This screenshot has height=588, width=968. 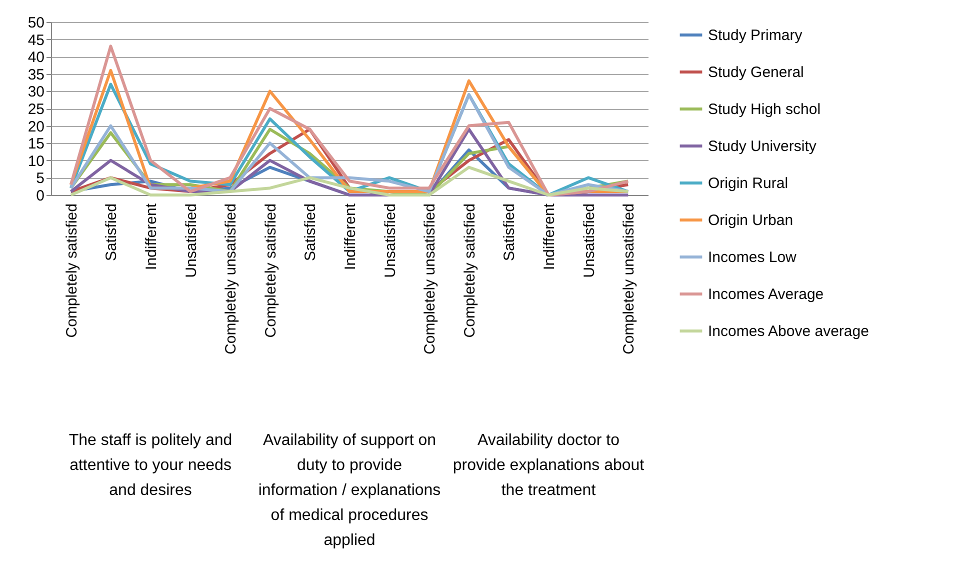 What do you see at coordinates (764, 109) in the screenshot?
I see `legend-label: Study High schol` at bounding box center [764, 109].